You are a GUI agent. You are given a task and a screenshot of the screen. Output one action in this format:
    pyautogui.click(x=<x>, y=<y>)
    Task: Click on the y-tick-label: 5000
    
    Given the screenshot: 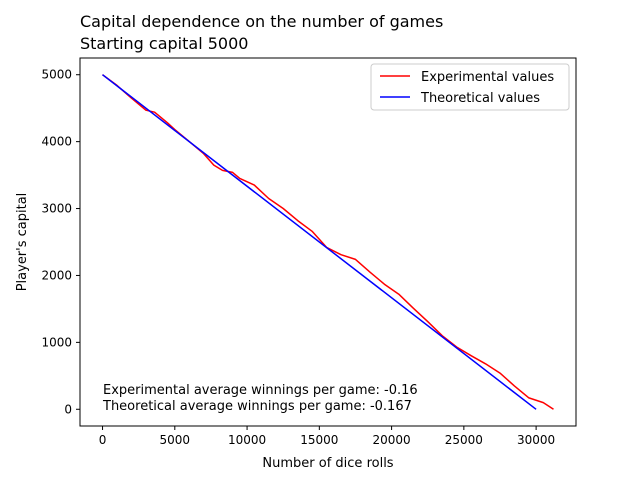 What is the action you would take?
    pyautogui.click(x=56, y=75)
    